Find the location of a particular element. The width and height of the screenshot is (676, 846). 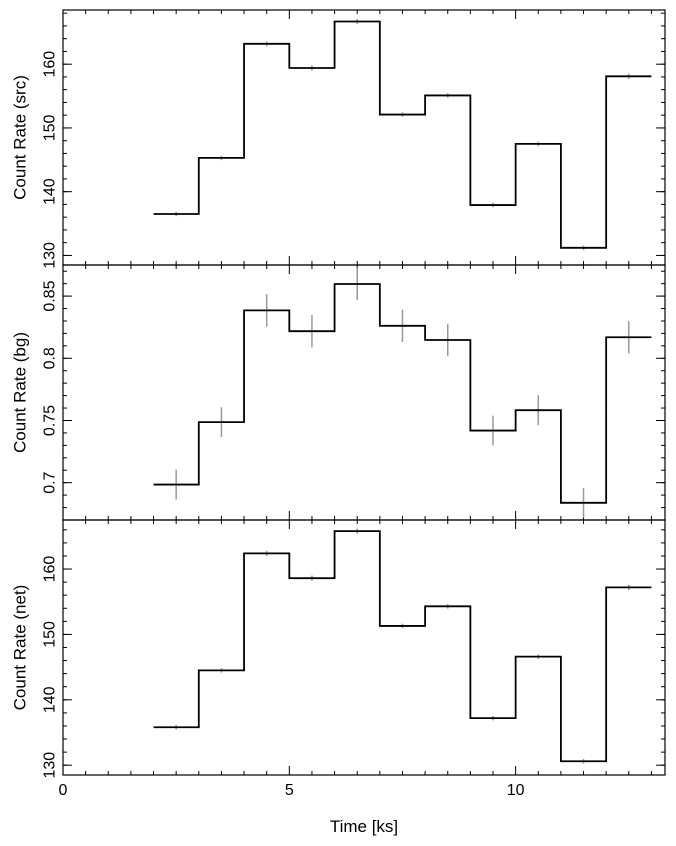

y-axis-label: Count Rate (src) is located at coordinates (20, 137).